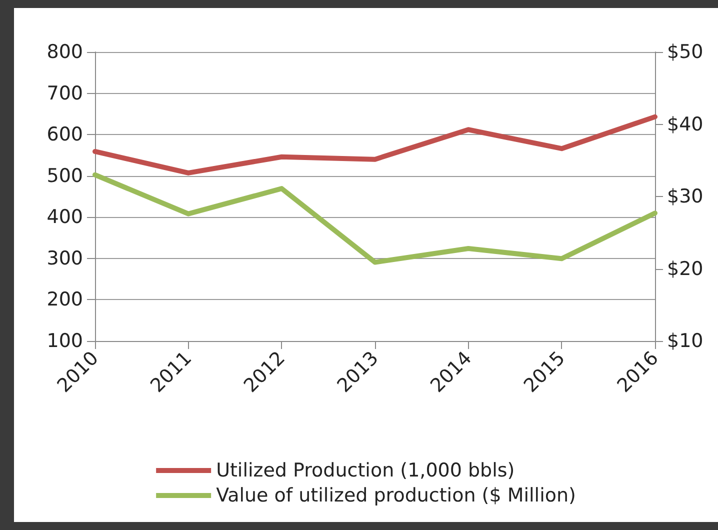 Image resolution: width=718 pixels, height=530 pixels. What do you see at coordinates (685, 197) in the screenshot?
I see `y2-tick-label: $30` at bounding box center [685, 197].